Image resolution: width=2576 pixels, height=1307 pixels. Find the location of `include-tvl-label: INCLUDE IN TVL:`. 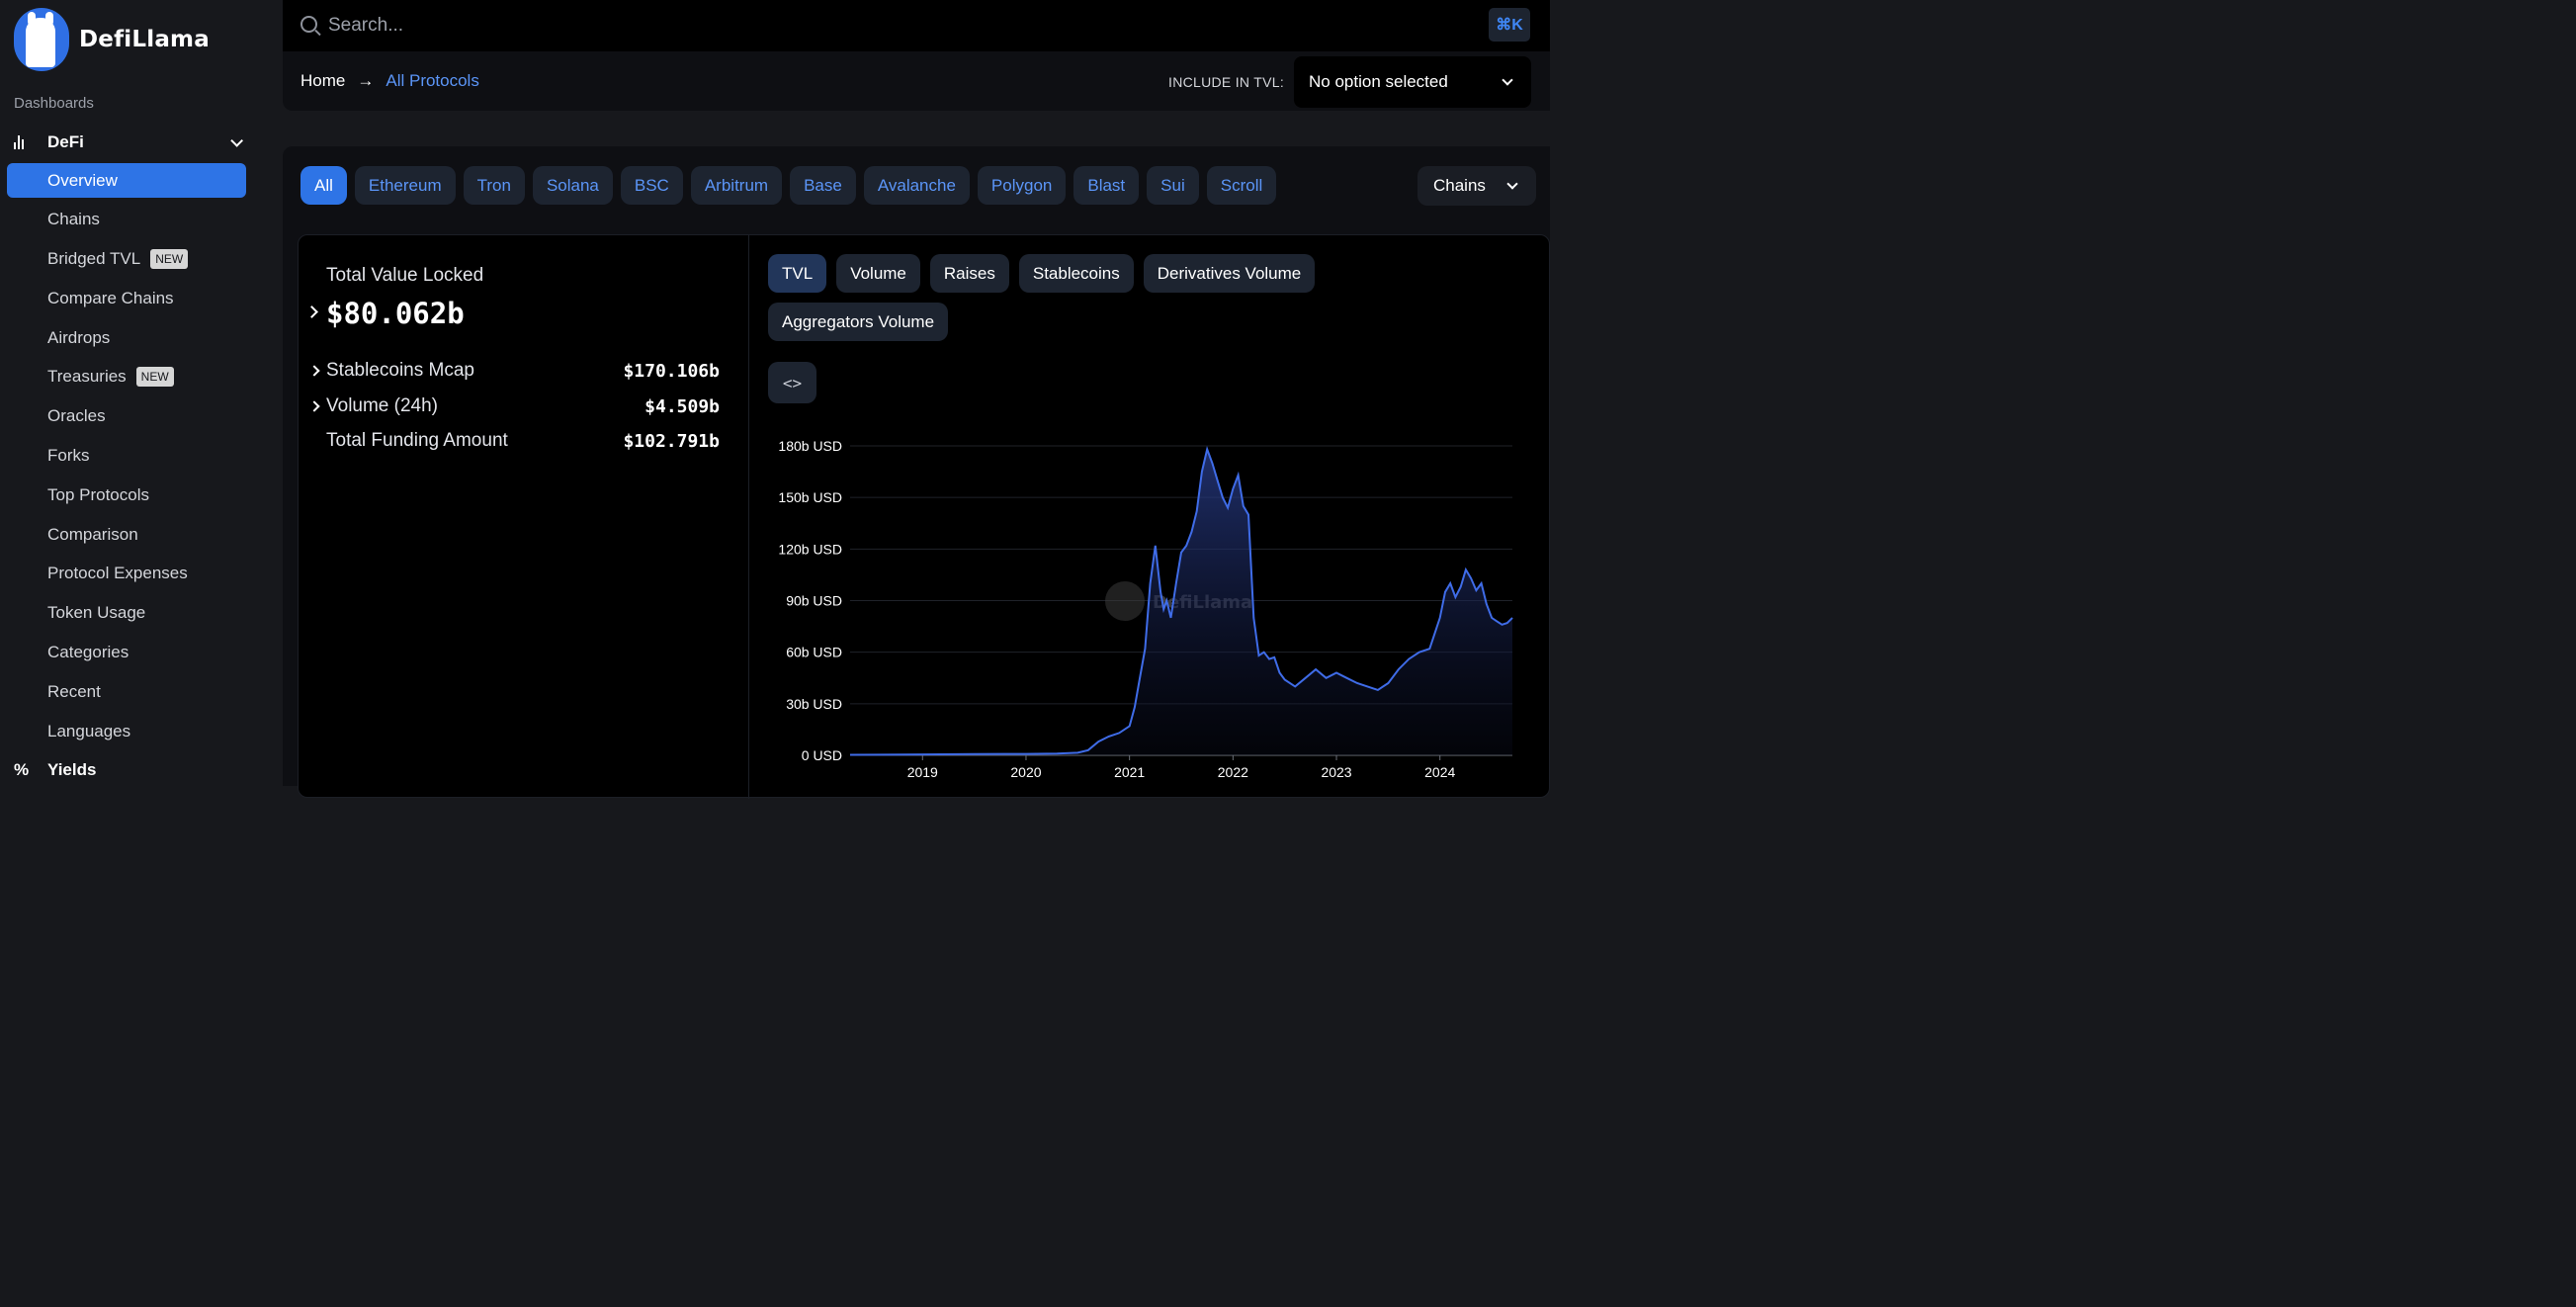

include-tvl-label: INCLUDE IN TVL: is located at coordinates (1226, 82).